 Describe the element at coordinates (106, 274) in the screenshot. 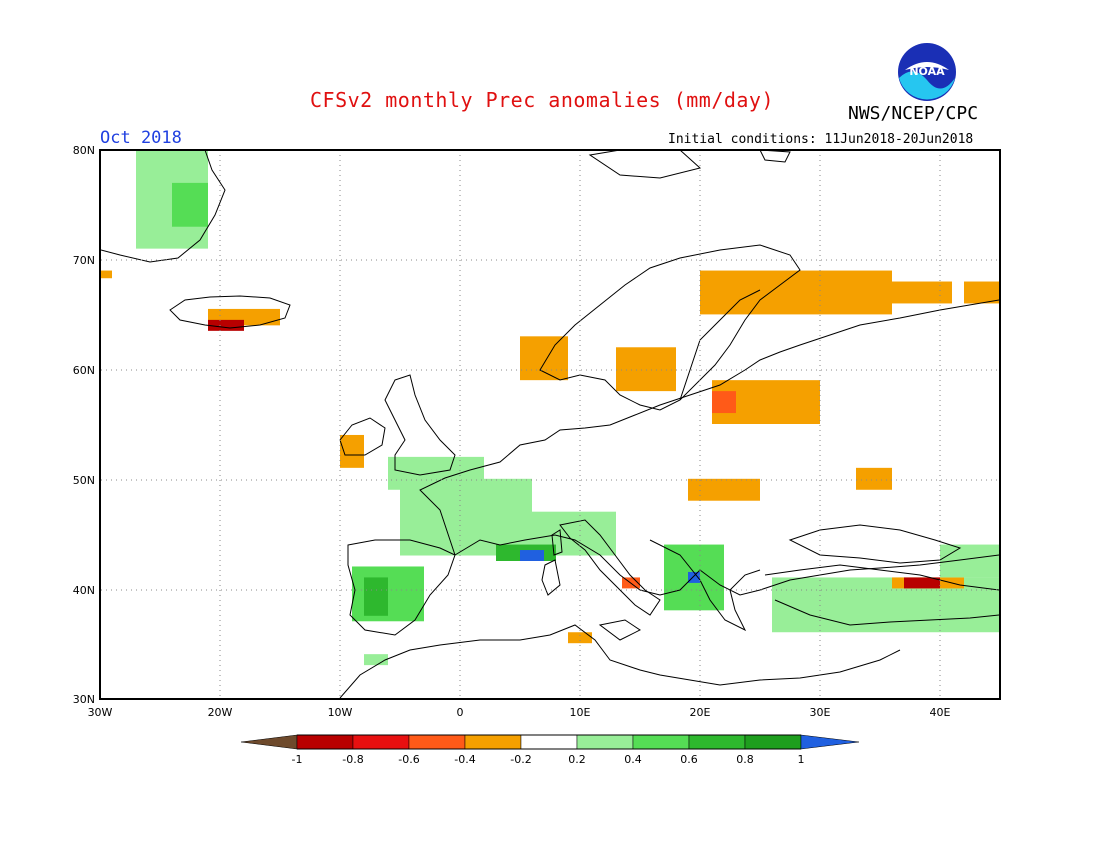

I see `anomaly-patch-jan-mayen` at that location.